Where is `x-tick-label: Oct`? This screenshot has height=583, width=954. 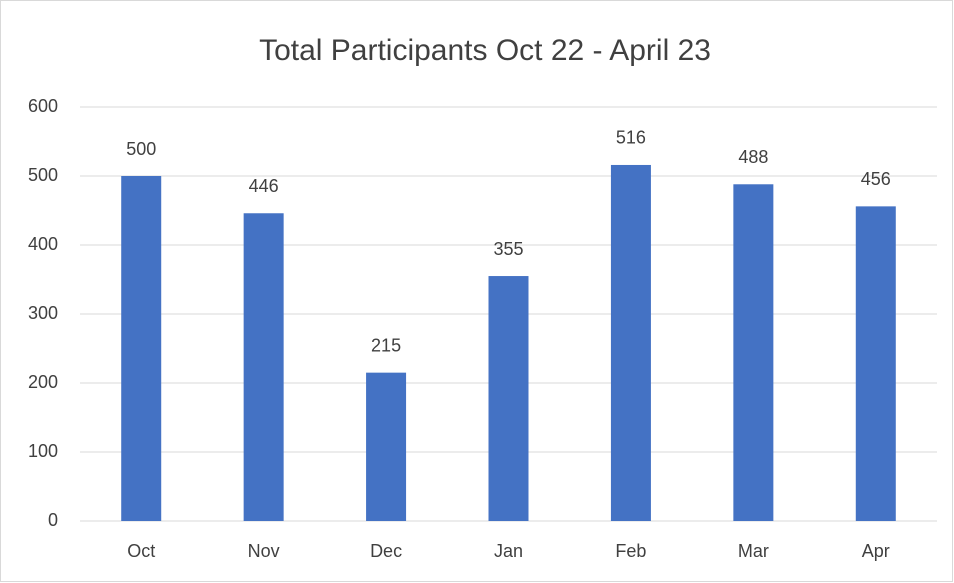 x-tick-label: Oct is located at coordinates (141, 551).